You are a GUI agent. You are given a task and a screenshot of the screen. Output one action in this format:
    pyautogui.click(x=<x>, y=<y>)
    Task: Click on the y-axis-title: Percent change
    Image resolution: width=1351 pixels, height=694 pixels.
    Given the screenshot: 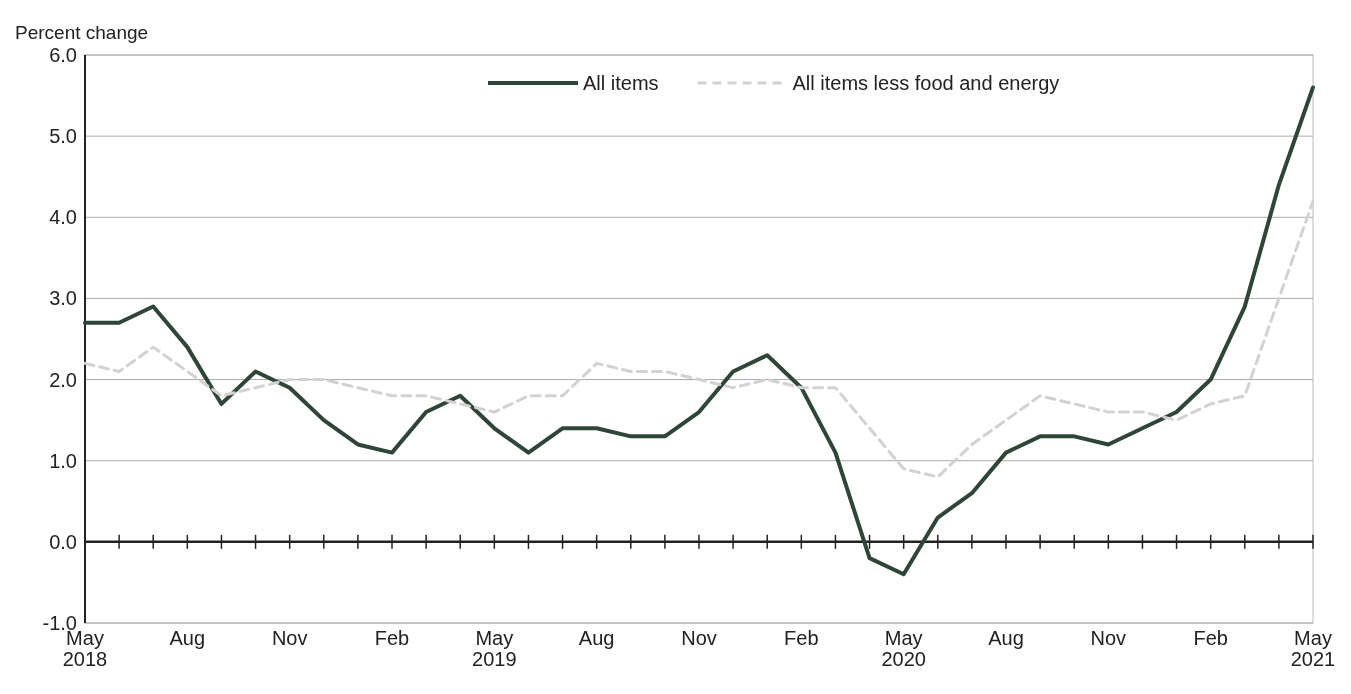 What is the action you would take?
    pyautogui.click(x=82, y=32)
    